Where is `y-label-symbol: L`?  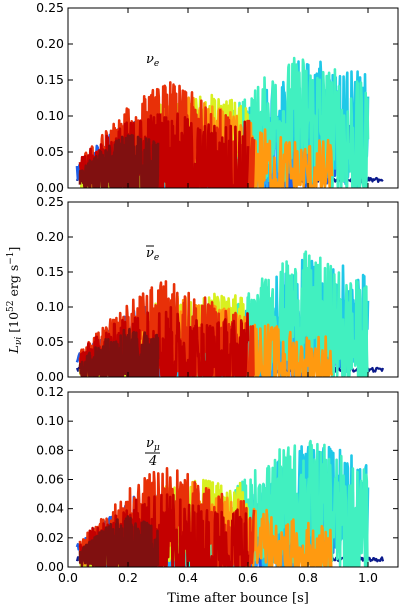
y-label-symbol: L is located at coordinates (13, 349).